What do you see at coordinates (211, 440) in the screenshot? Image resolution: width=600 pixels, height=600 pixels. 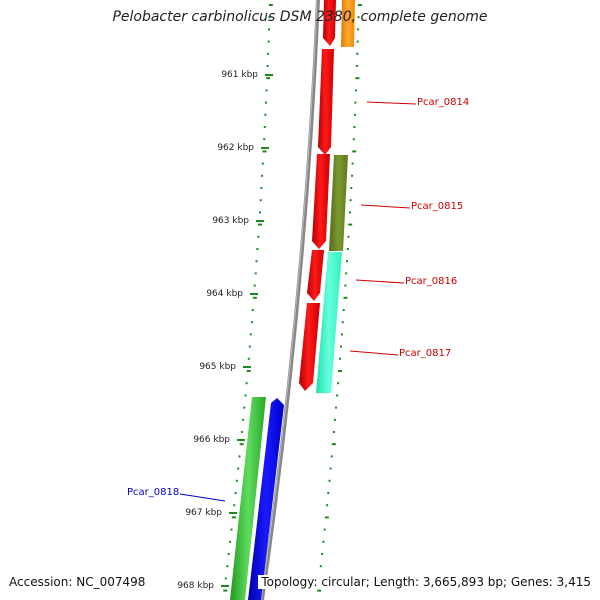 I see `kbp-tick-label: 966 kbp` at bounding box center [211, 440].